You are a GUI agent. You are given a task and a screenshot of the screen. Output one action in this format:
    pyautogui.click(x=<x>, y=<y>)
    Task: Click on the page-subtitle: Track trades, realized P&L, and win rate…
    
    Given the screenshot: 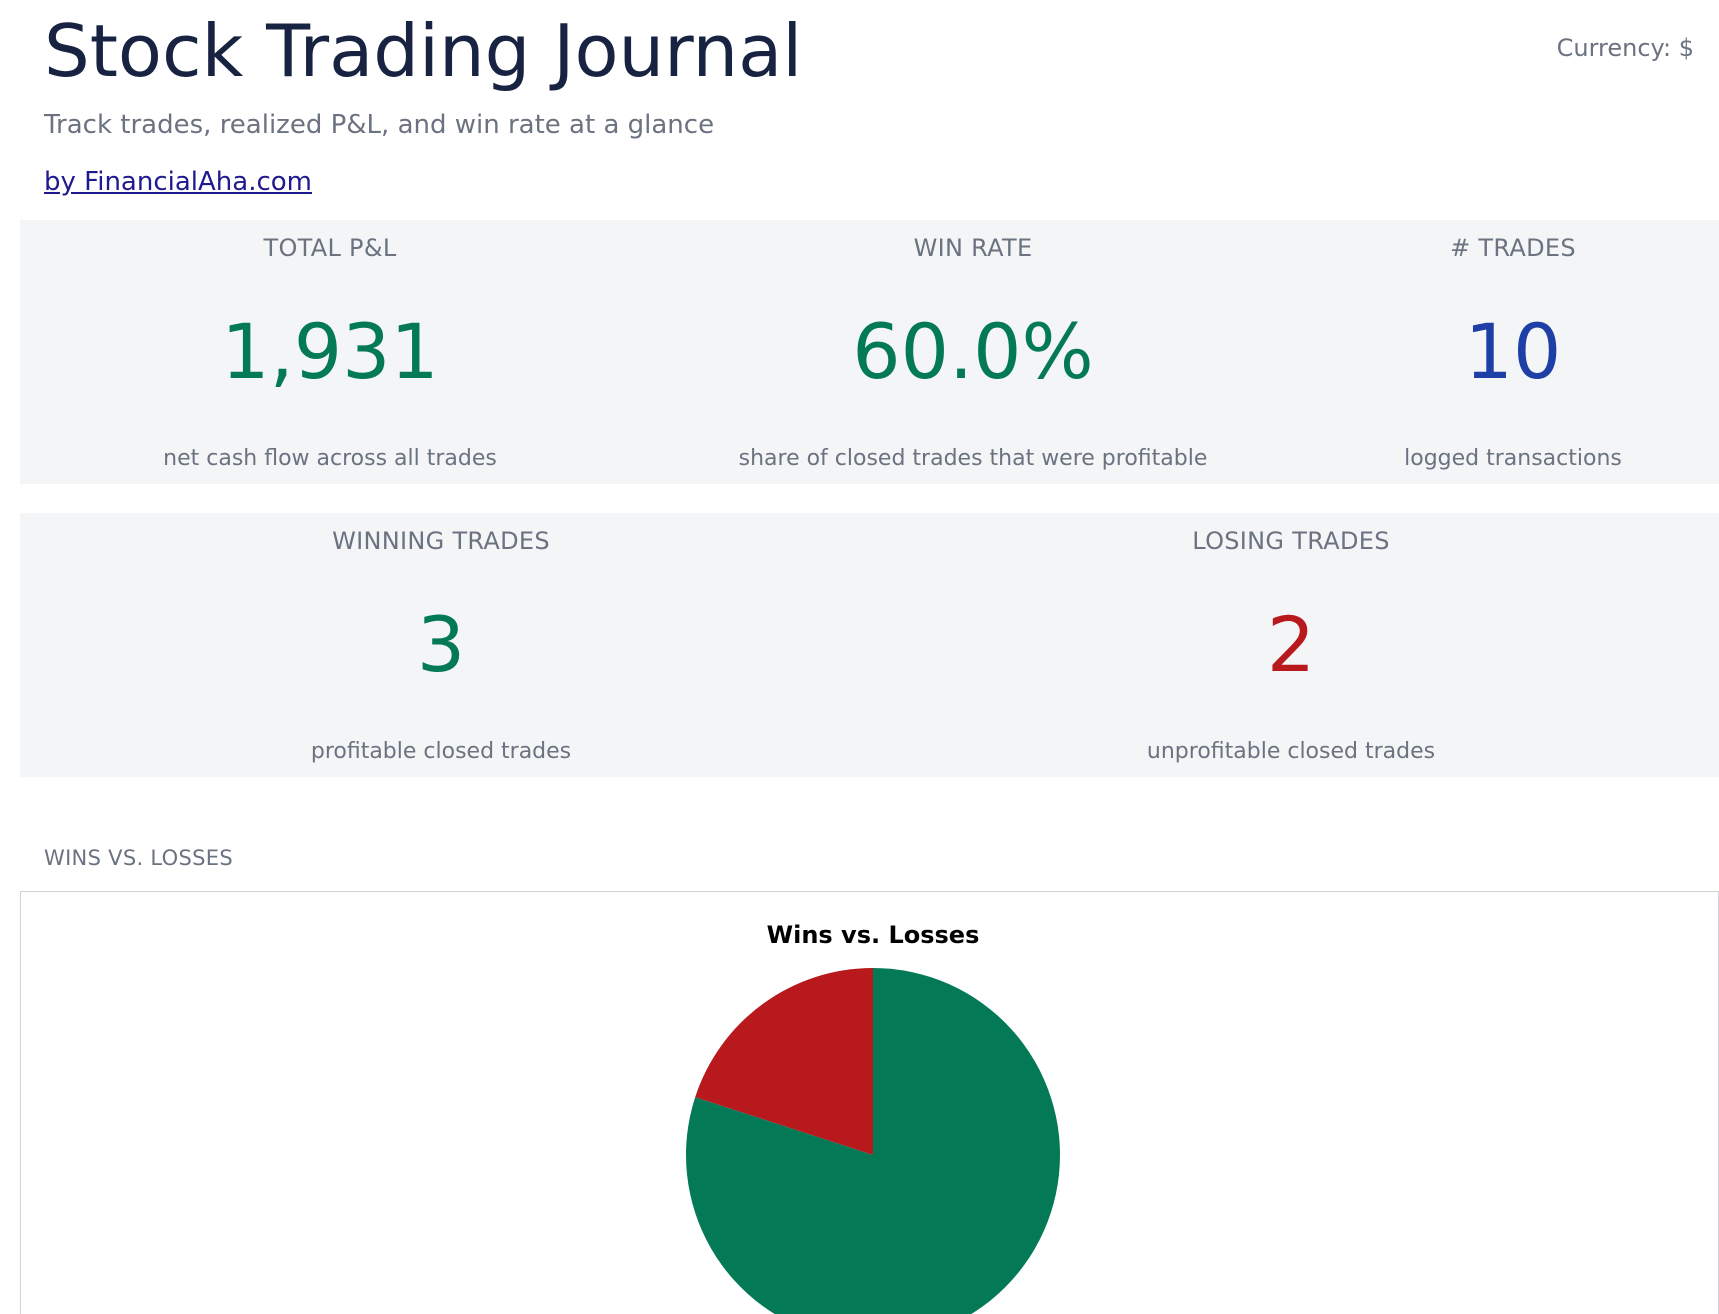 What is the action you would take?
    pyautogui.click(x=379, y=125)
    